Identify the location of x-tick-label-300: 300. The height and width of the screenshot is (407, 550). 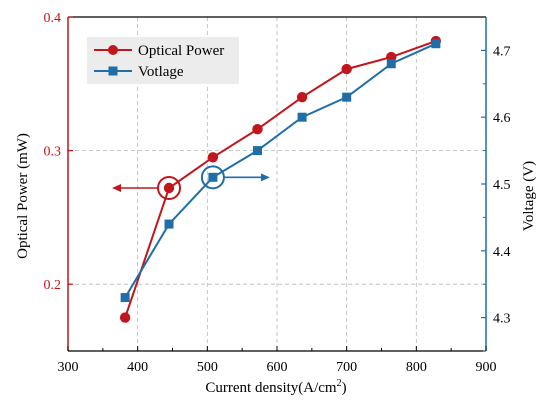
(68, 367).